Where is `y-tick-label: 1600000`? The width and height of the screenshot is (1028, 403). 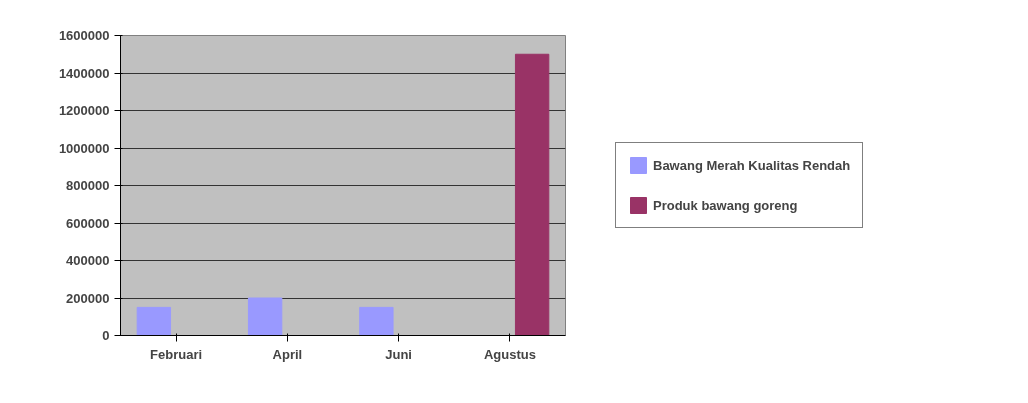
y-tick-label: 1600000 is located at coordinates (84, 35).